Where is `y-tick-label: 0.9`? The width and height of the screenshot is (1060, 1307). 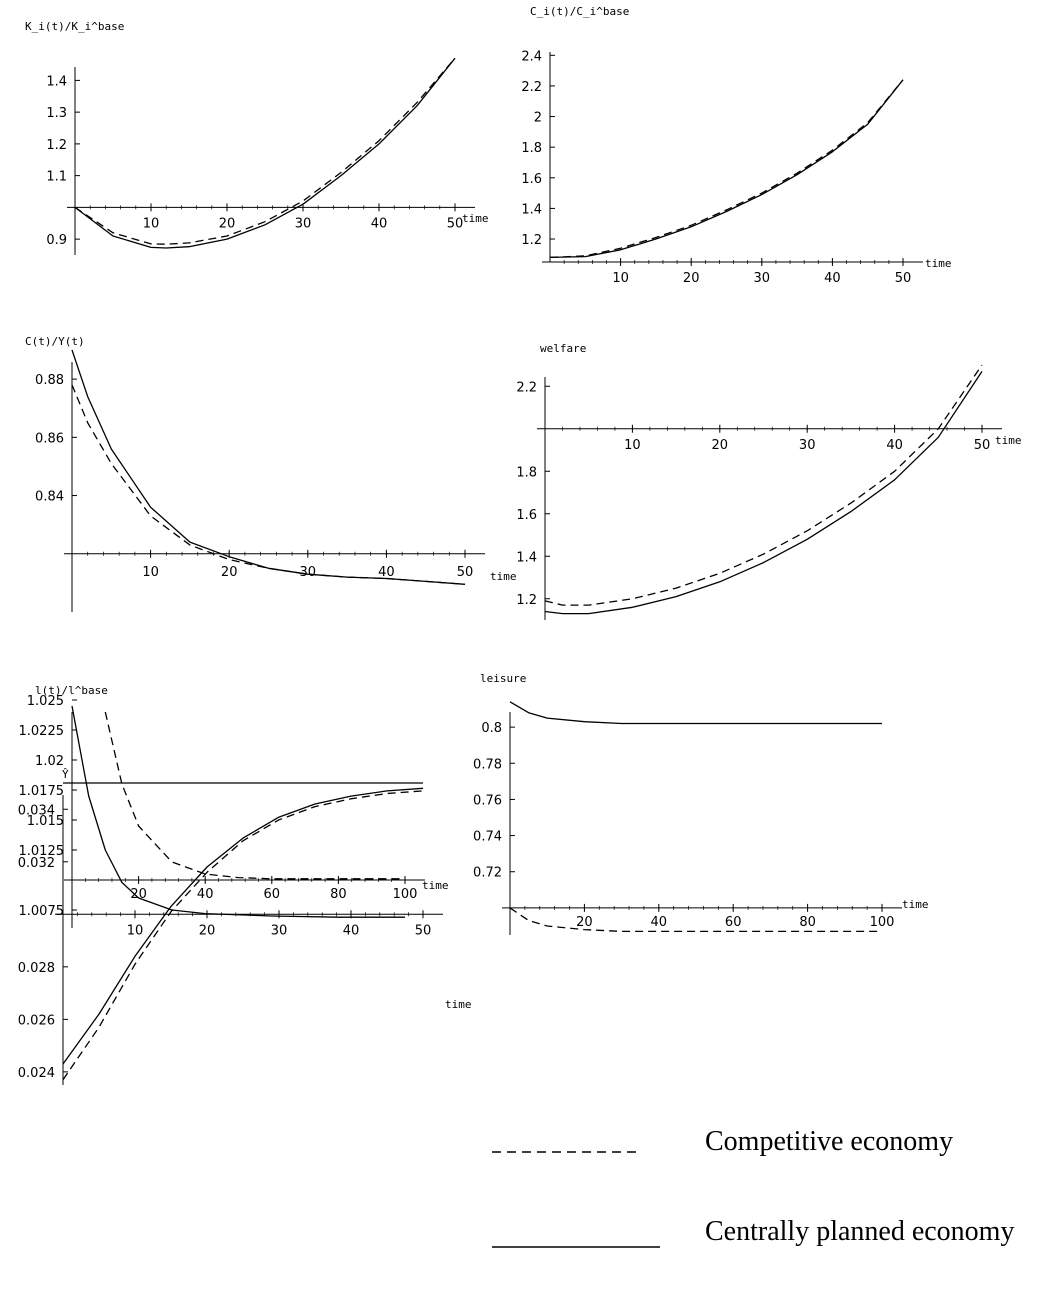 y-tick-label: 0.9 is located at coordinates (56, 240).